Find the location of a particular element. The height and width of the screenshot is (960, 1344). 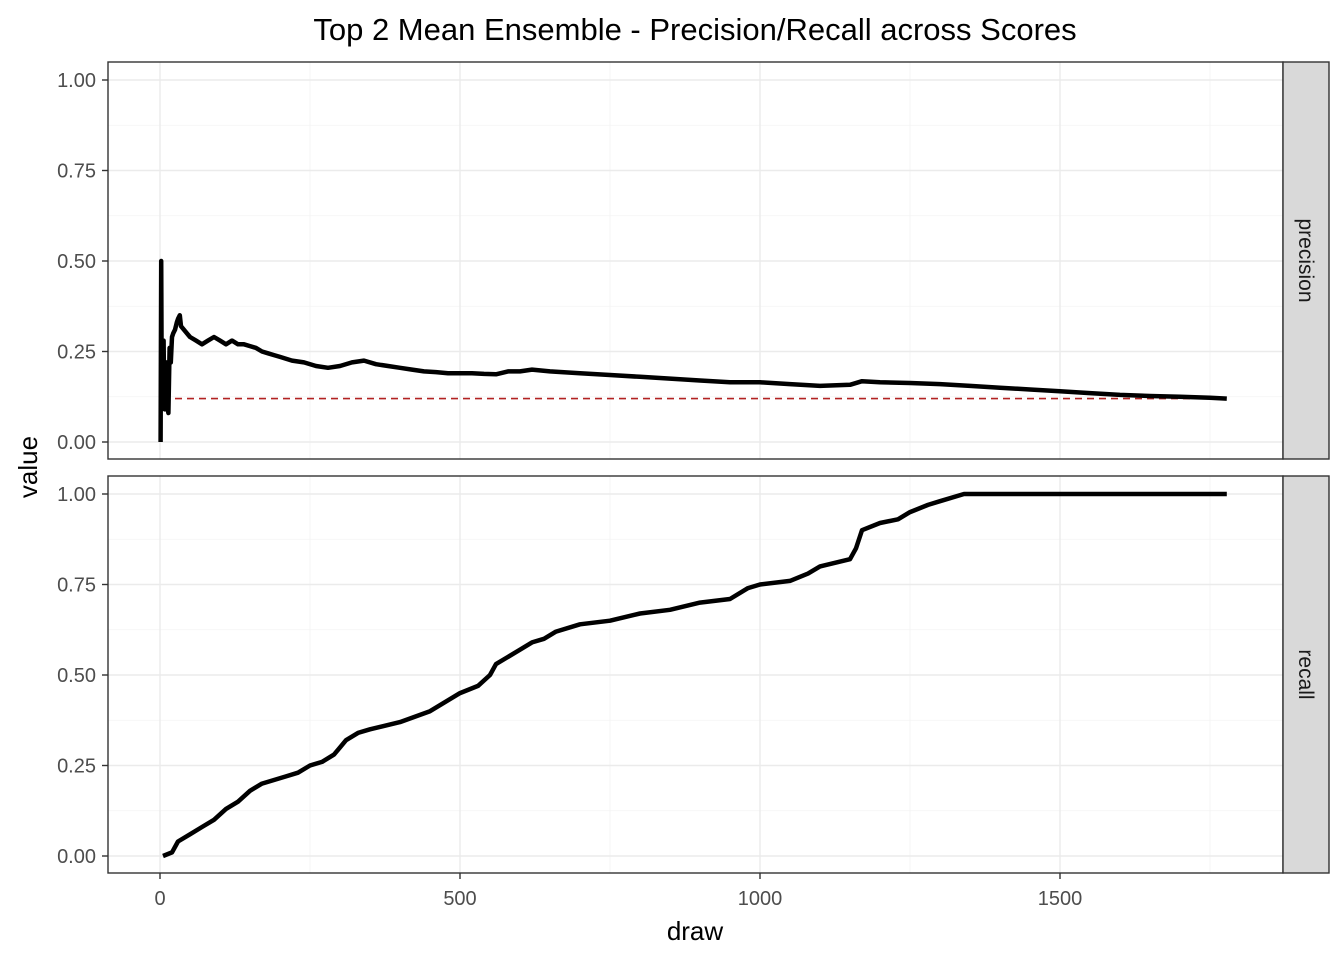

x-tick-label: 0 is located at coordinates (159, 899).